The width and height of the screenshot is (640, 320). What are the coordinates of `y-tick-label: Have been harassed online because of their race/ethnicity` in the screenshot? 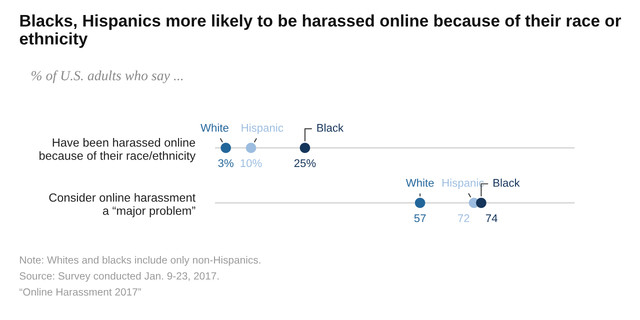 It's located at (118, 150).